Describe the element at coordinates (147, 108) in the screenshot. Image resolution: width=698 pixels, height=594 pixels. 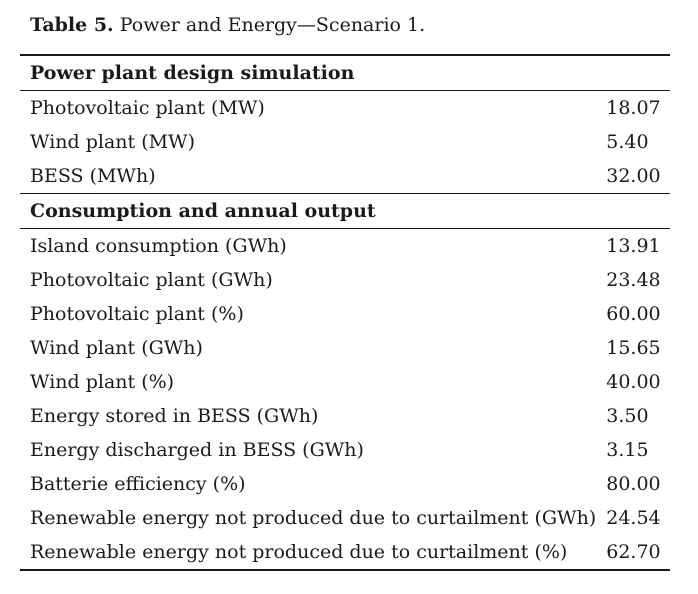
I see `row-label: Photovoltaic plant (MW)` at that location.